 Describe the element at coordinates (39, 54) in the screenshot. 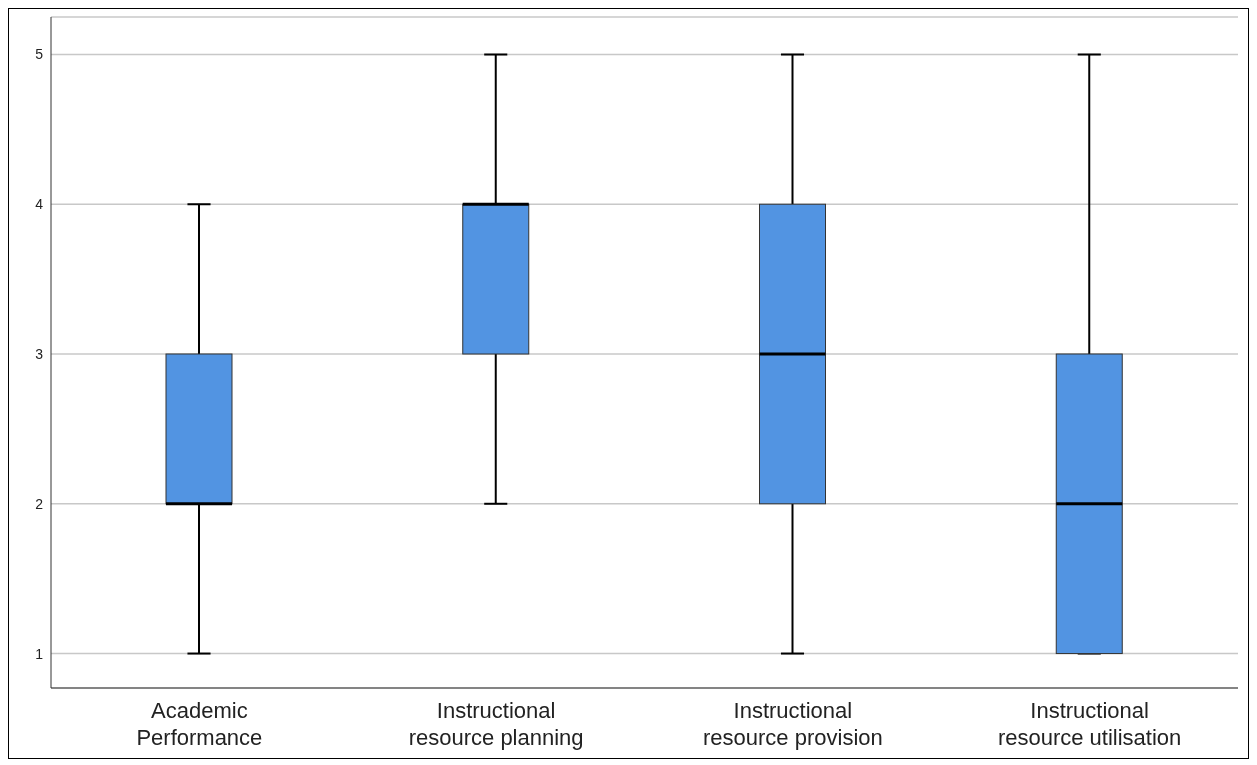

I see `y-tick-label: 5` at that location.